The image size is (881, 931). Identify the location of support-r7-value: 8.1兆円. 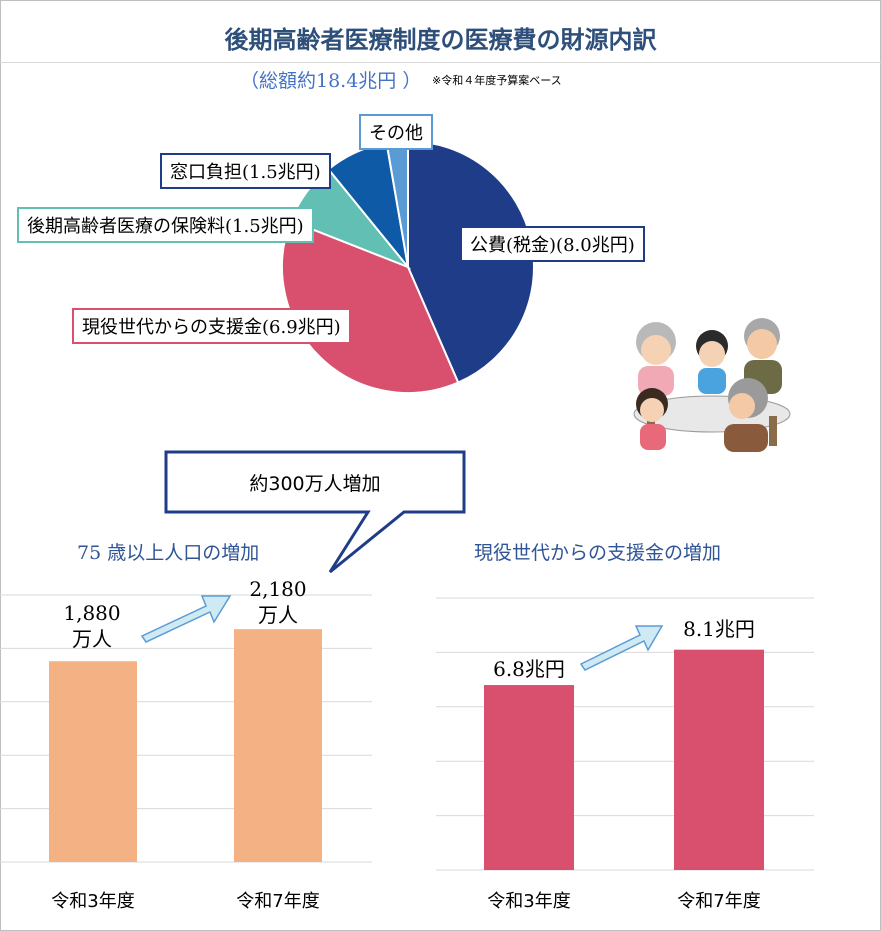
(719, 629).